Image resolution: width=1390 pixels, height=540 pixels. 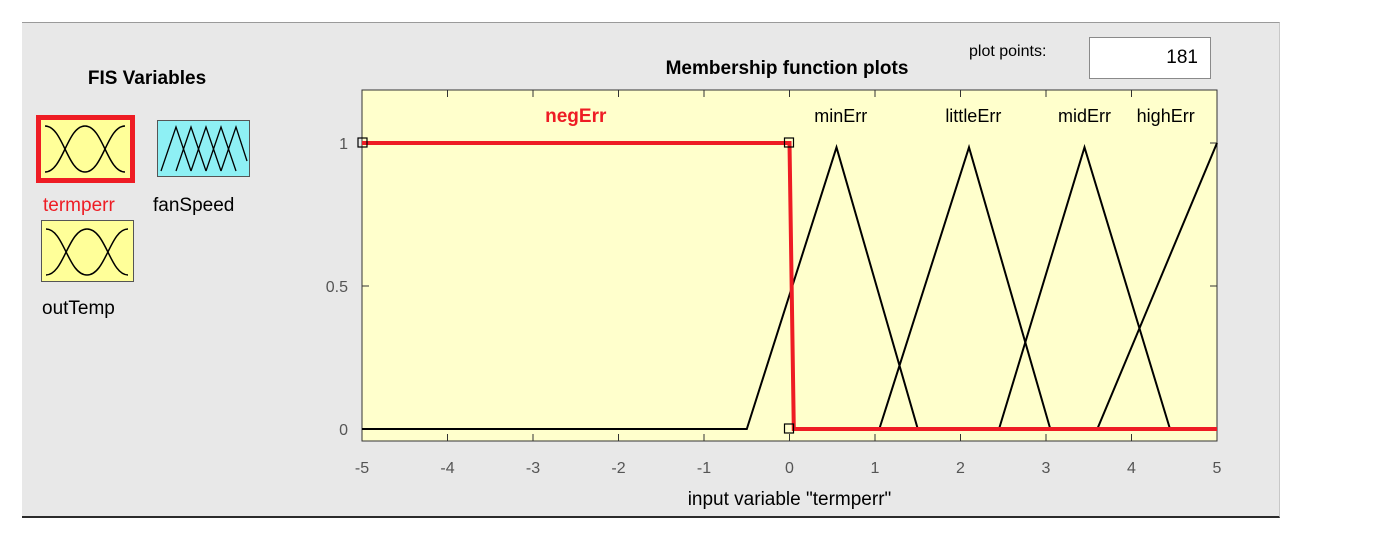 What do you see at coordinates (1084, 116) in the screenshot?
I see `mf-label-midErr: midErr` at bounding box center [1084, 116].